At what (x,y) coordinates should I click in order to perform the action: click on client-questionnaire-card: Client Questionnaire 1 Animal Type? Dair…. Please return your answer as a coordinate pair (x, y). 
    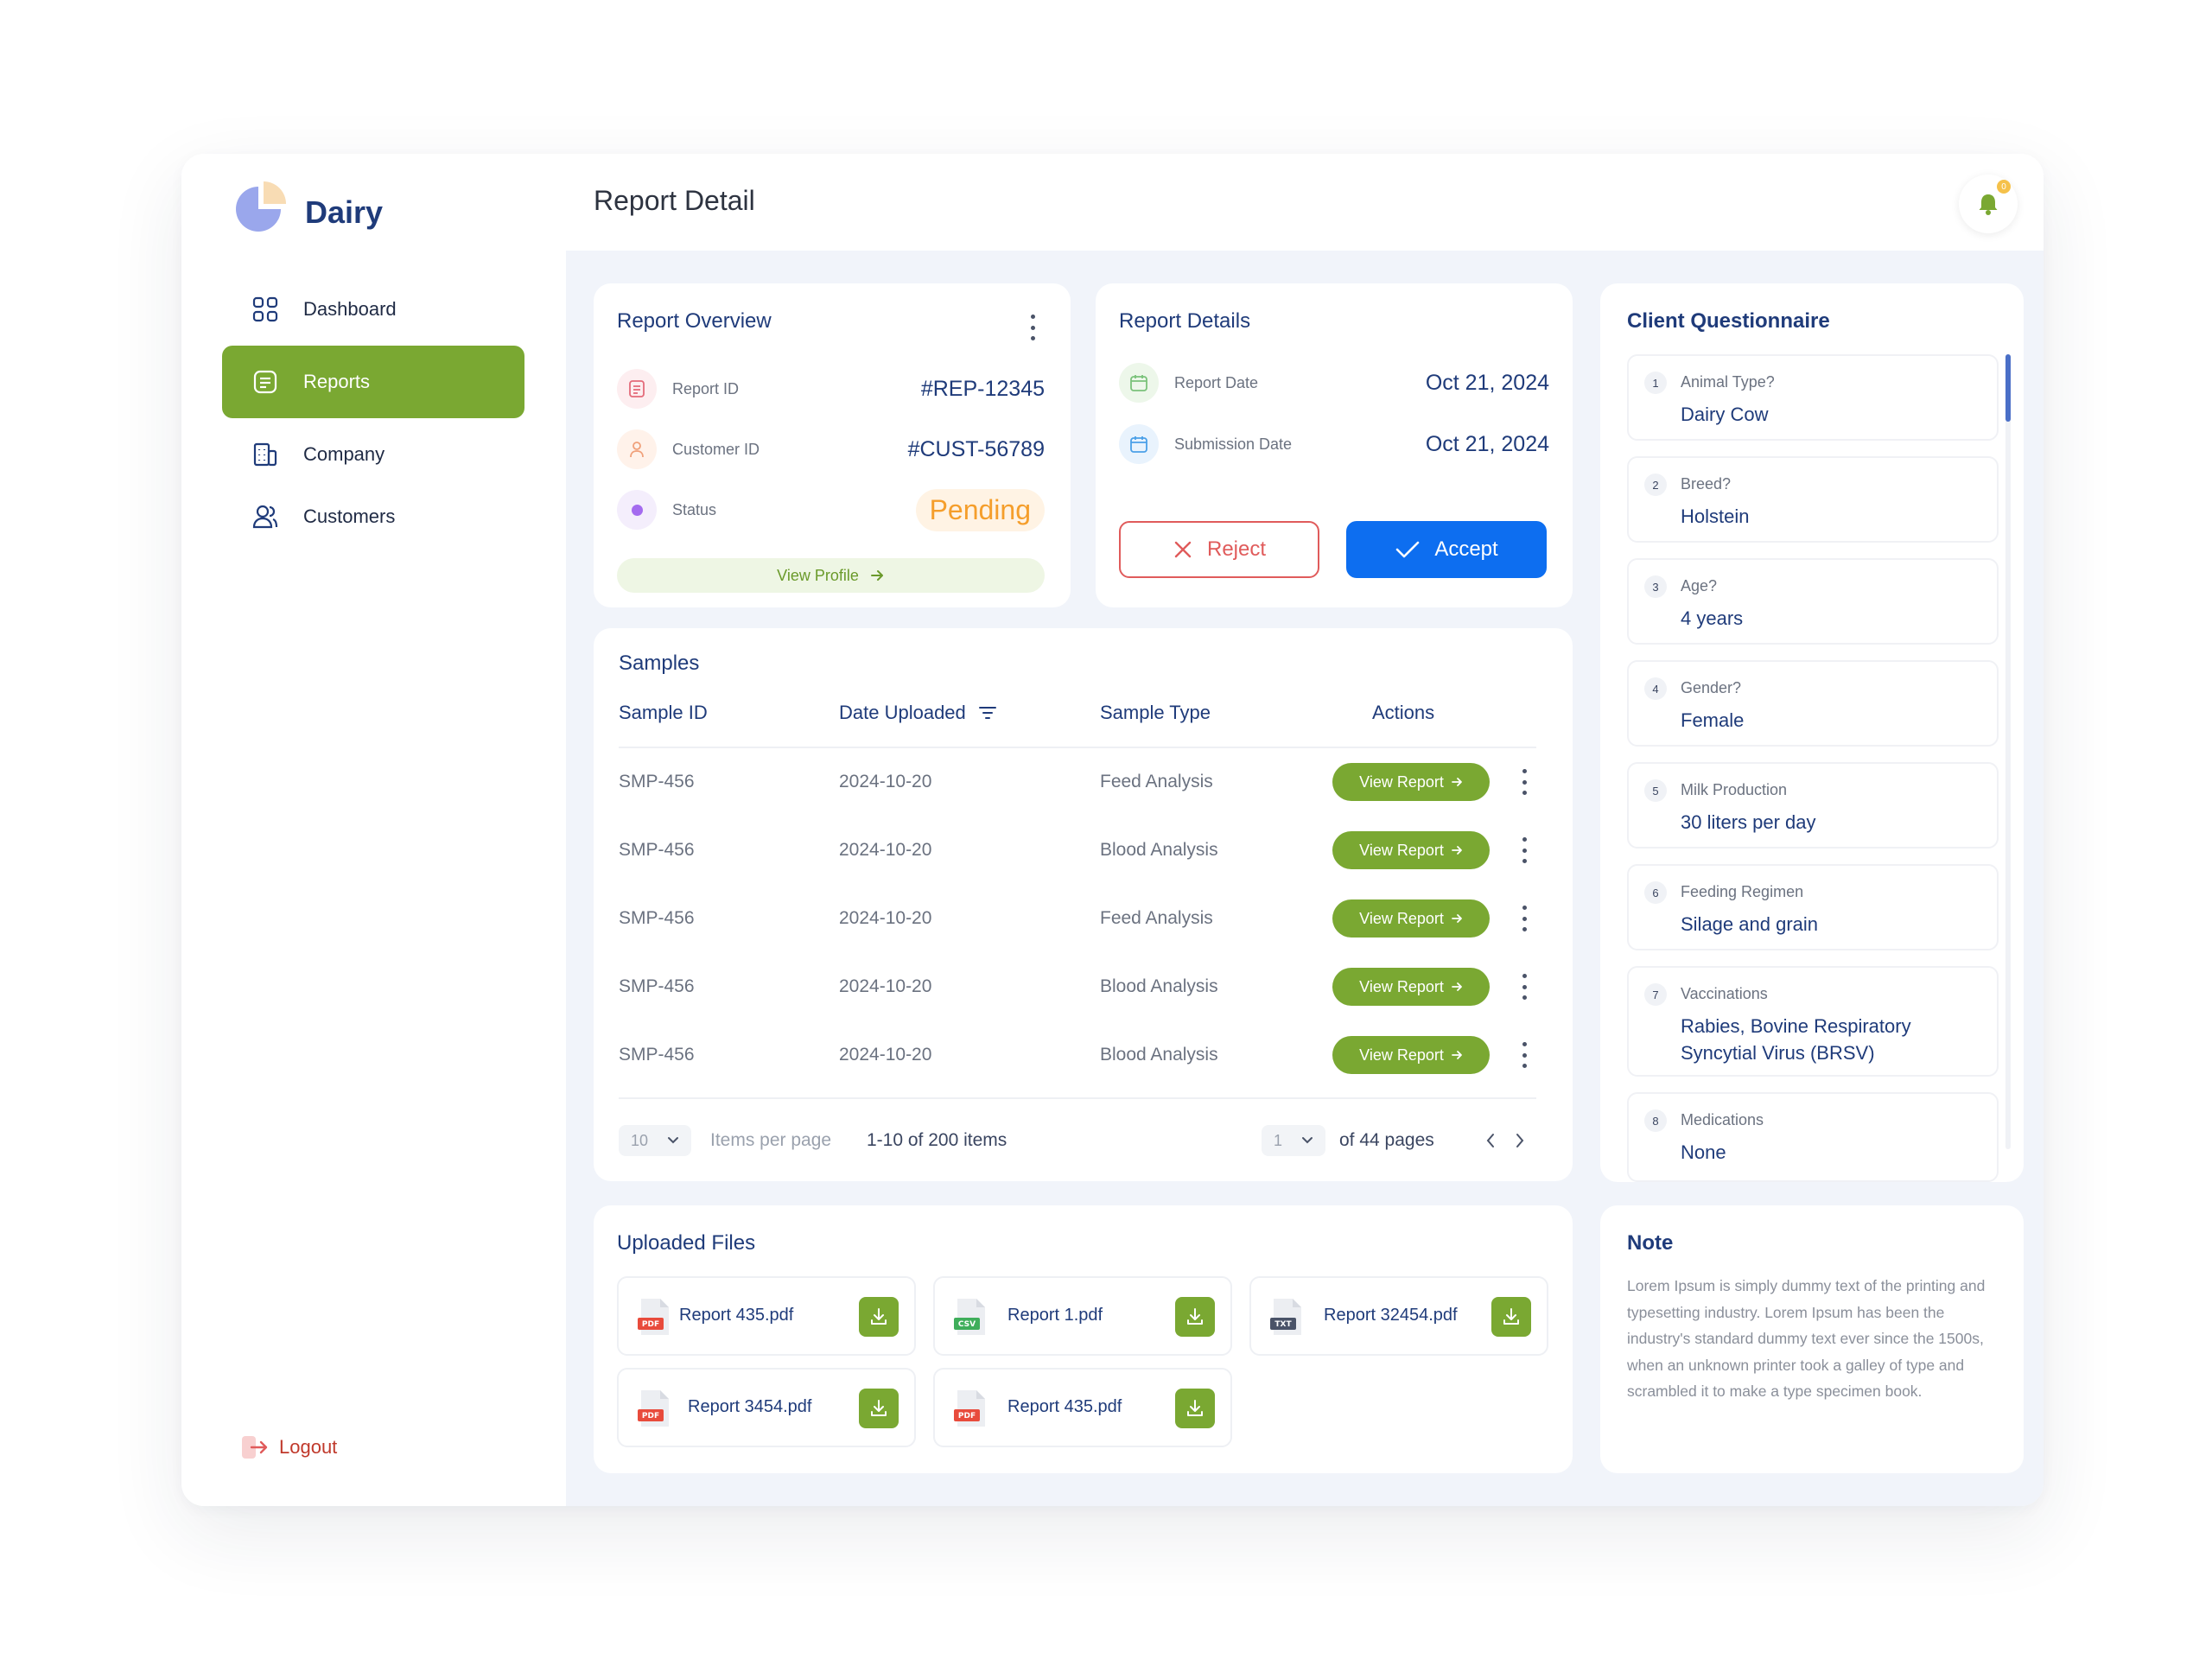
    Looking at the image, I should click on (1812, 732).